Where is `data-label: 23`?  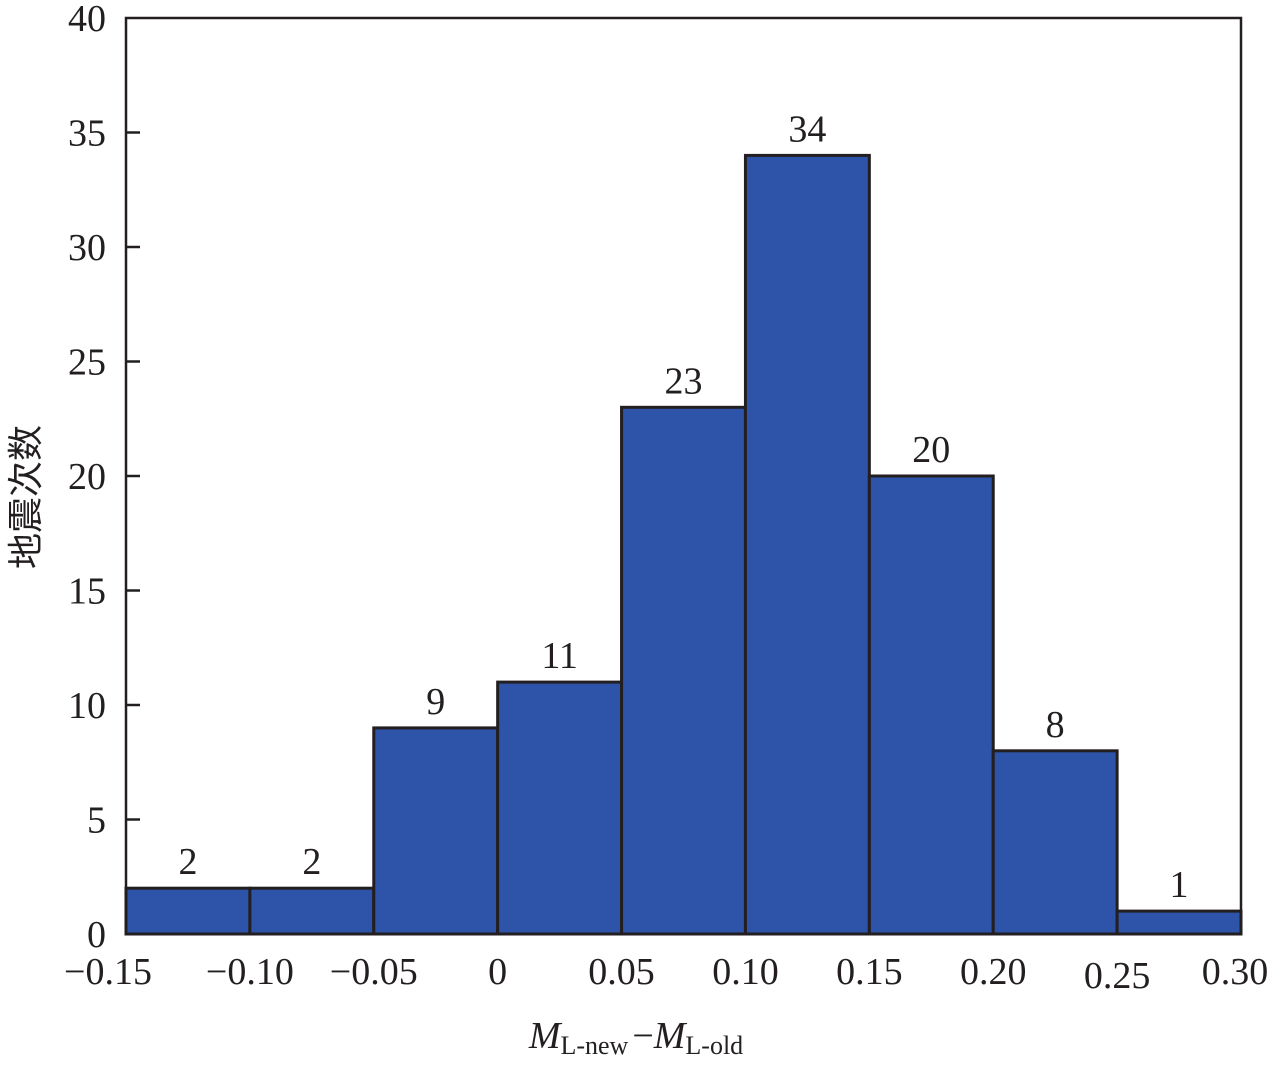 data-label: 23 is located at coordinates (684, 381).